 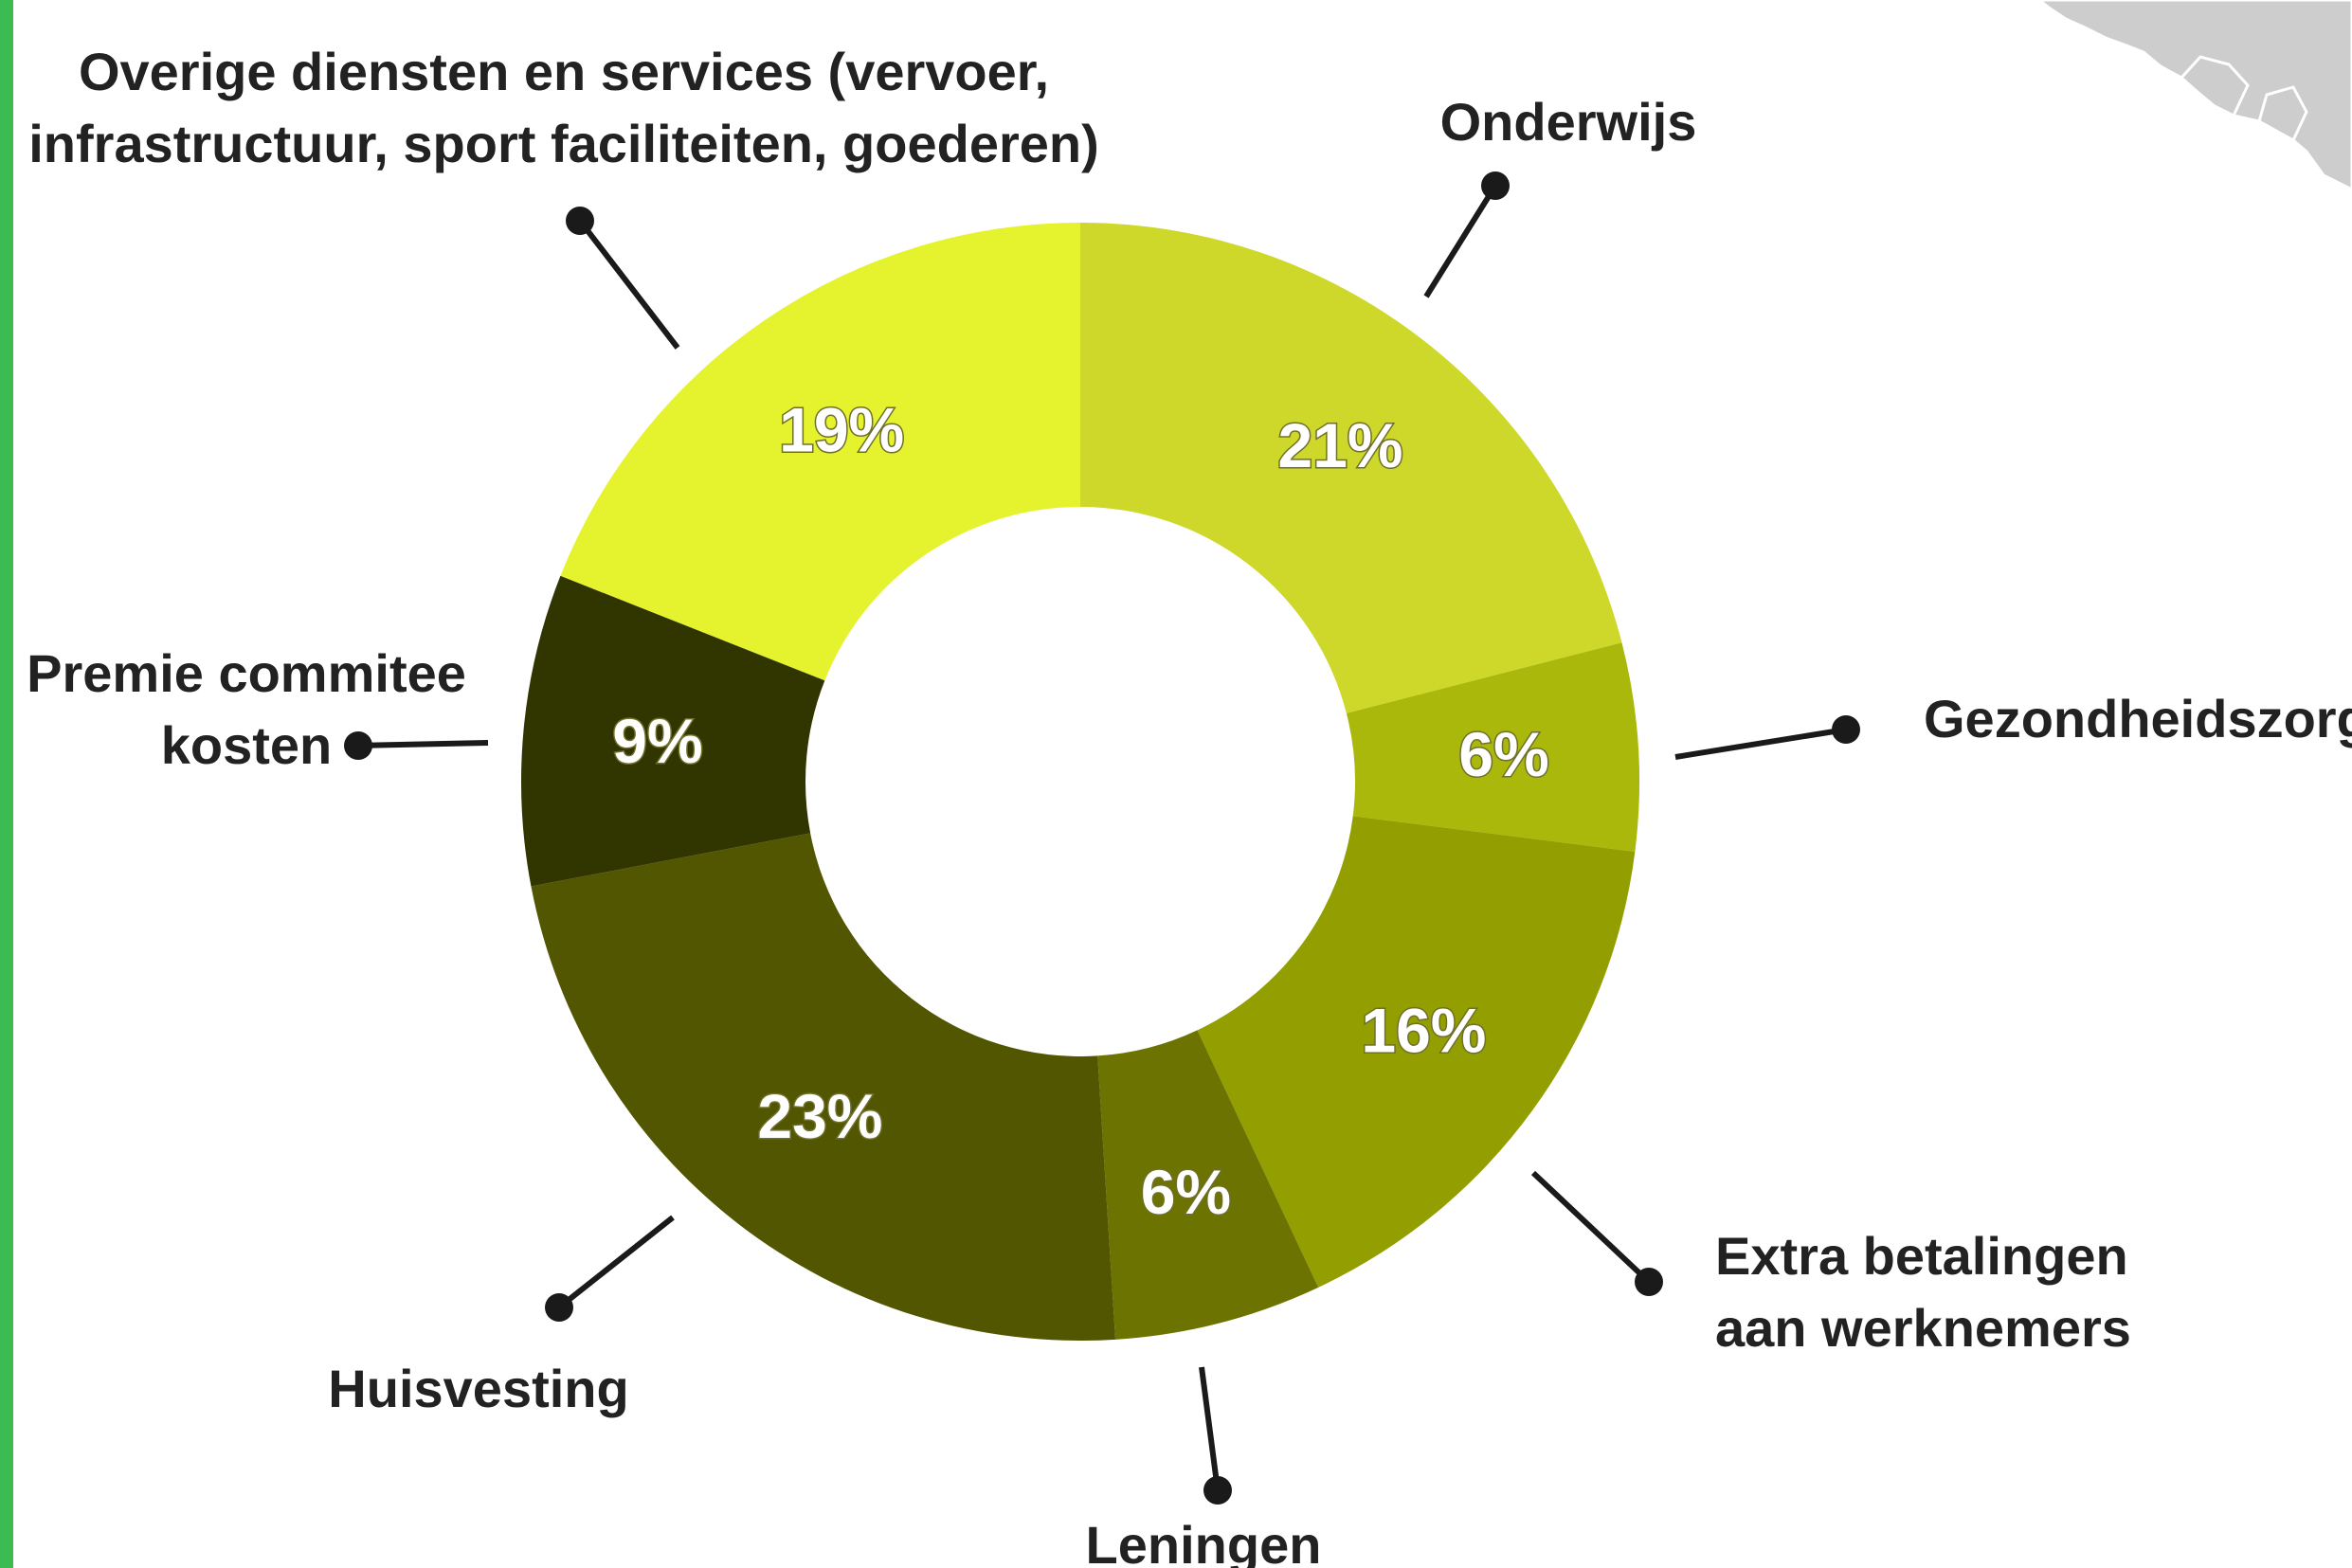 What do you see at coordinates (478, 1388) in the screenshot?
I see `category-label-huisvesting: Huisvesting` at bounding box center [478, 1388].